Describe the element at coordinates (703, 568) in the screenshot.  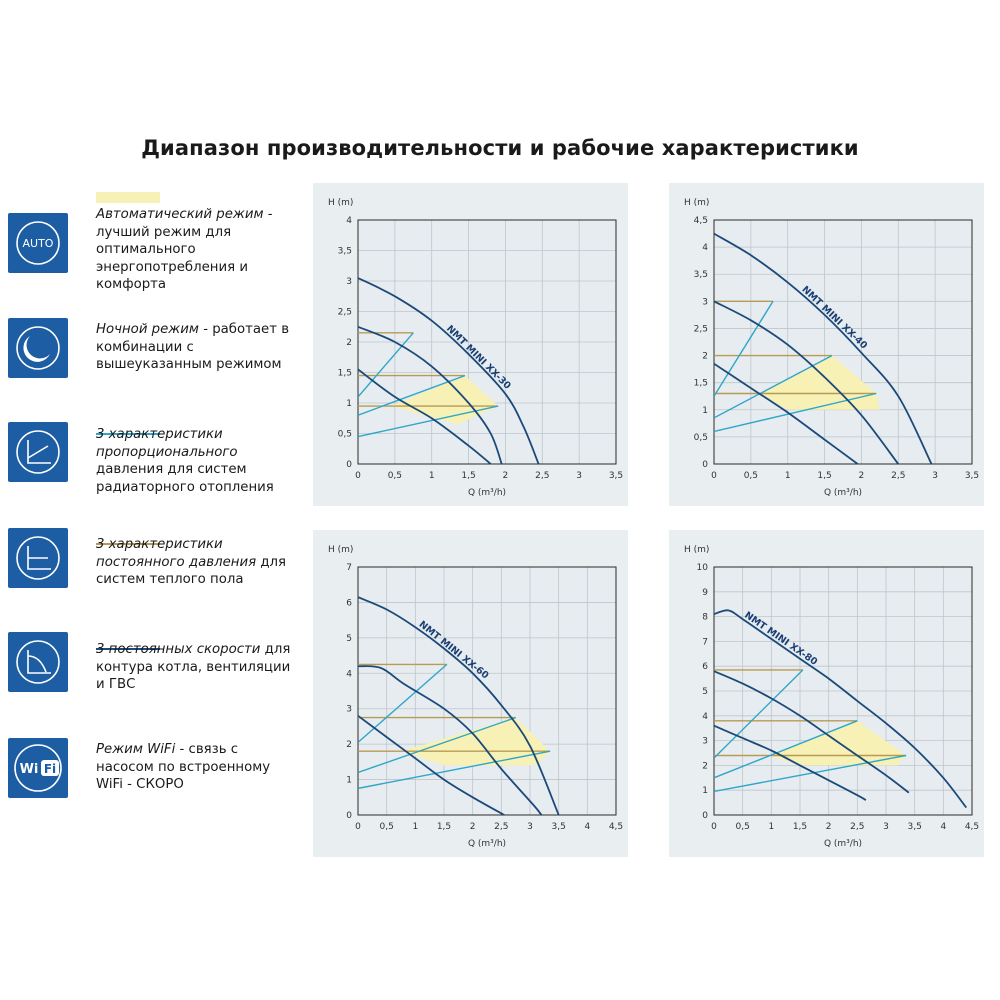
I see `y-tick-label: 10` at that location.